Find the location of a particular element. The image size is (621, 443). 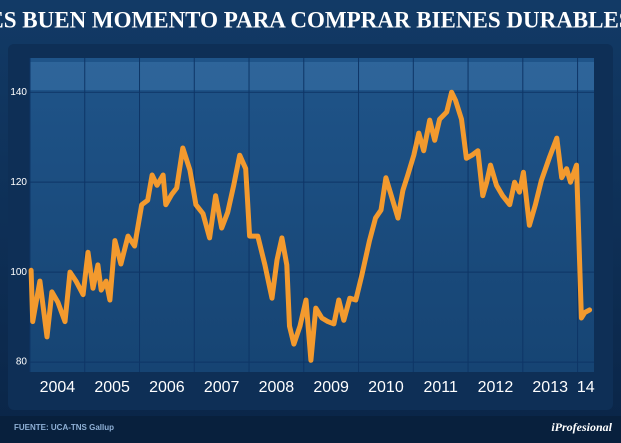

x-tick-label: 2009 is located at coordinates (331, 387).